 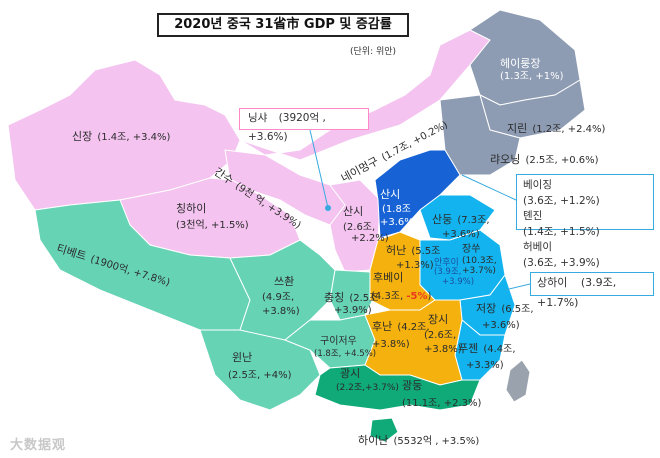 I want to click on shaanxi-name: 산시, so click(x=353, y=211).